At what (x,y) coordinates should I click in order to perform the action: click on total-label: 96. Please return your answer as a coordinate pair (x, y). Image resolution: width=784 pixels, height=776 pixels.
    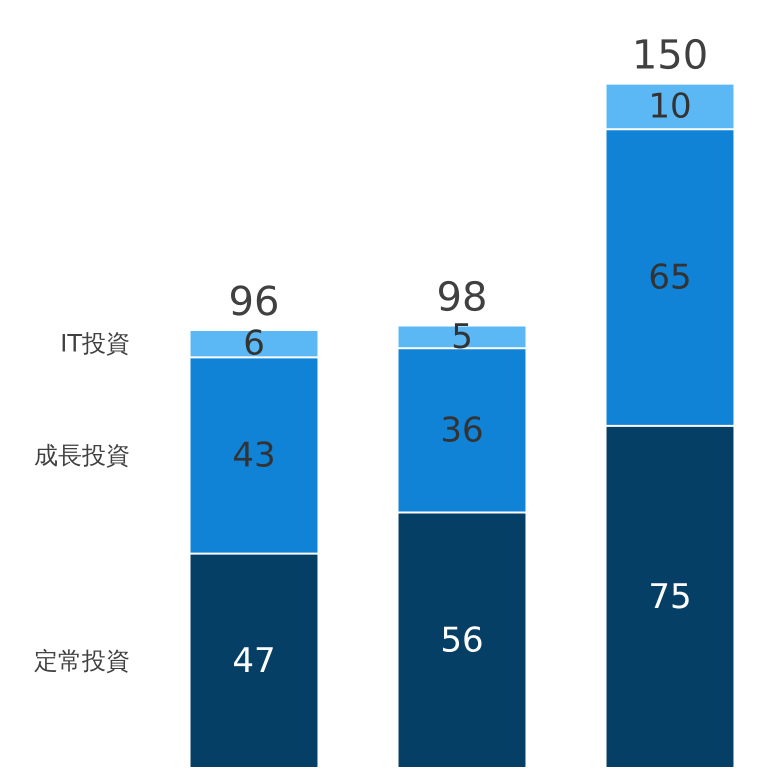
    Looking at the image, I should click on (254, 302).